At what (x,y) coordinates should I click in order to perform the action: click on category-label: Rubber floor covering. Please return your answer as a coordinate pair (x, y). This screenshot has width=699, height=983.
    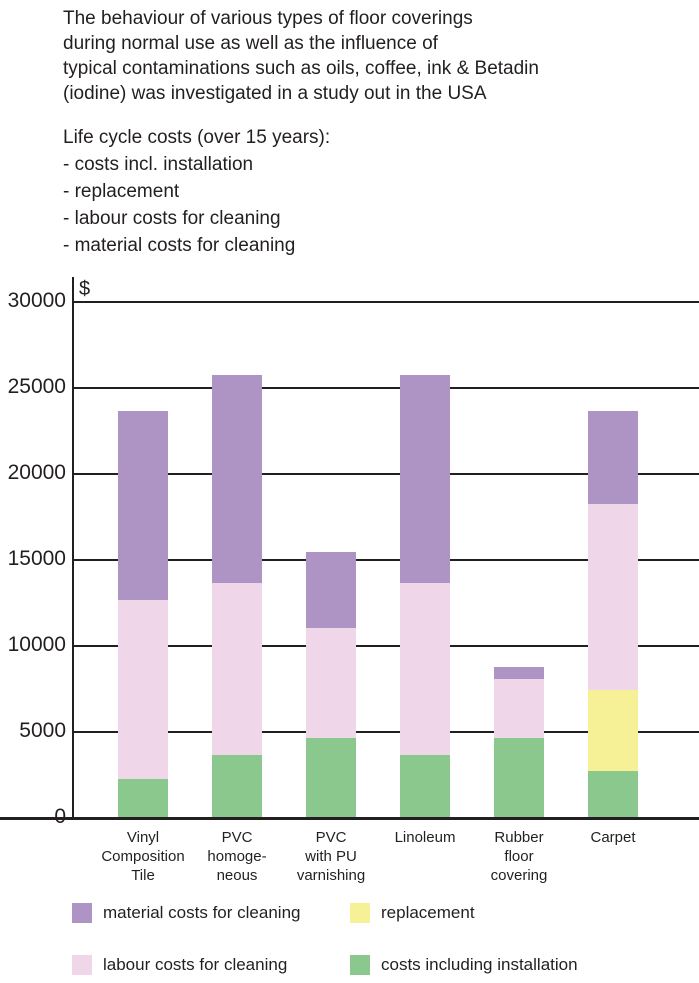
    Looking at the image, I should click on (519, 856).